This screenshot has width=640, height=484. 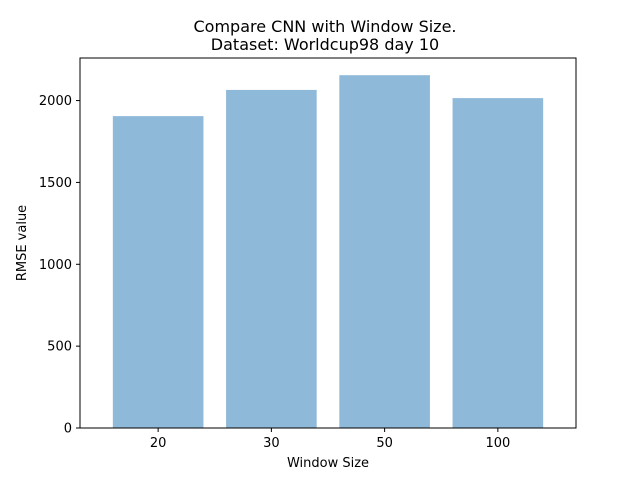 What do you see at coordinates (328, 463) in the screenshot?
I see `x-axis-label: Window Size` at bounding box center [328, 463].